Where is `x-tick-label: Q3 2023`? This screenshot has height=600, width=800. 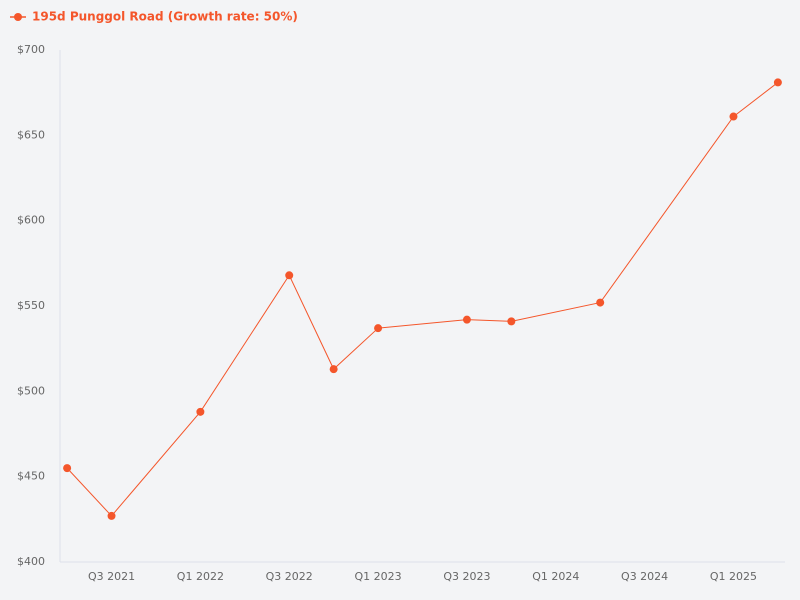 x-tick-label: Q3 2023 is located at coordinates (466, 576).